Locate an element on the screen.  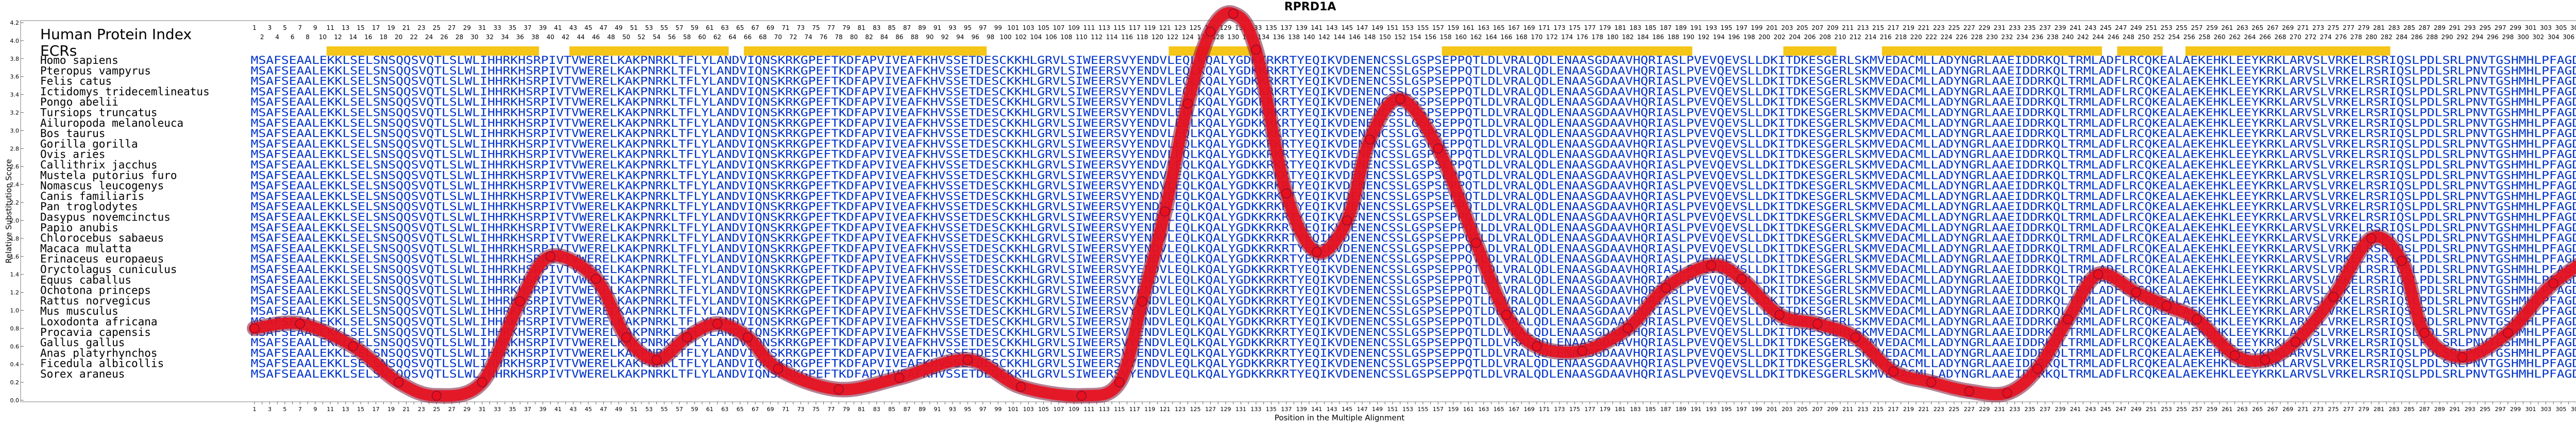
index-number: 187 is located at coordinates (1666, 27).